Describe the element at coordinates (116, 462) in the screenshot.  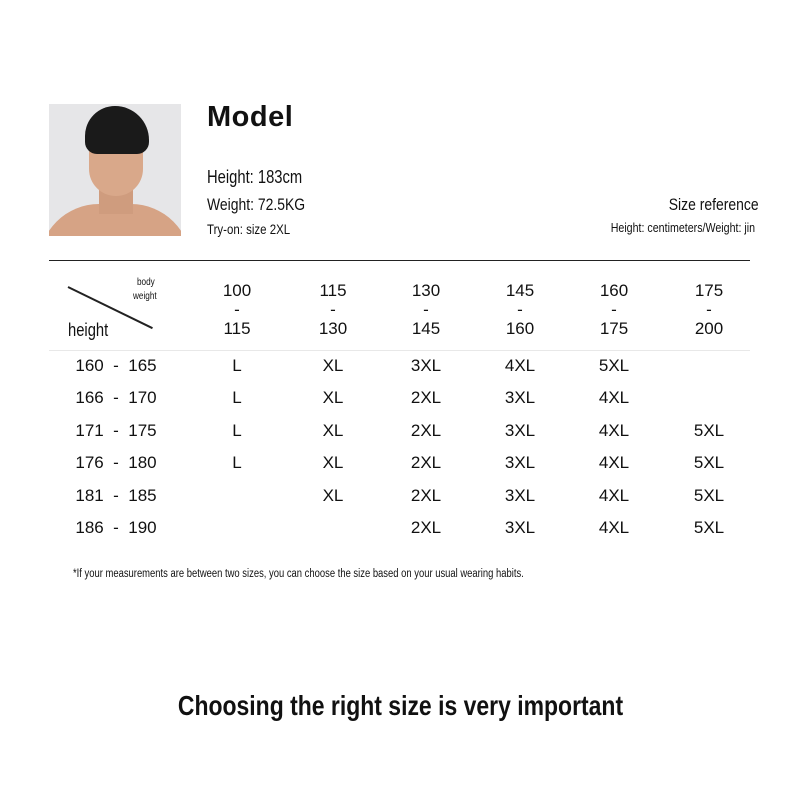
I see `height-range-cell: 176 - 180` at that location.